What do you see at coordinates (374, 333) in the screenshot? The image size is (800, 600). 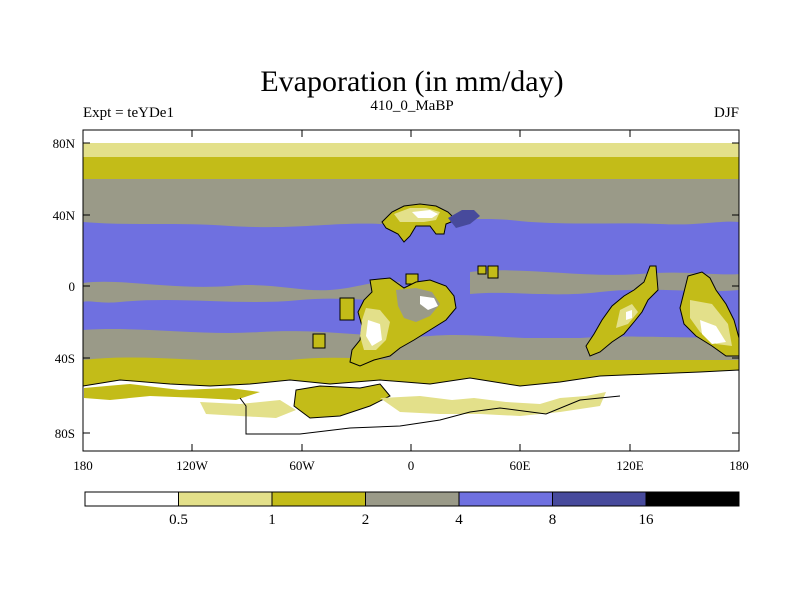 I see `central-continent-dry` at bounding box center [374, 333].